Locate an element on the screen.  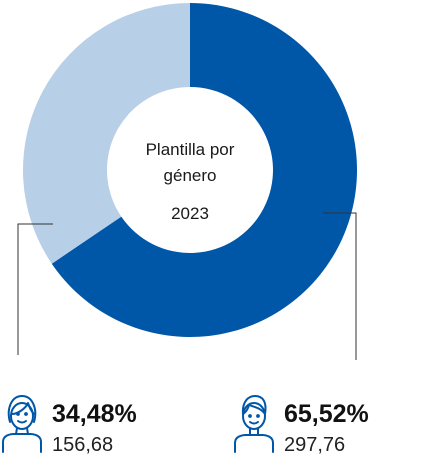
male-count: 297,76 is located at coordinates (315, 445).